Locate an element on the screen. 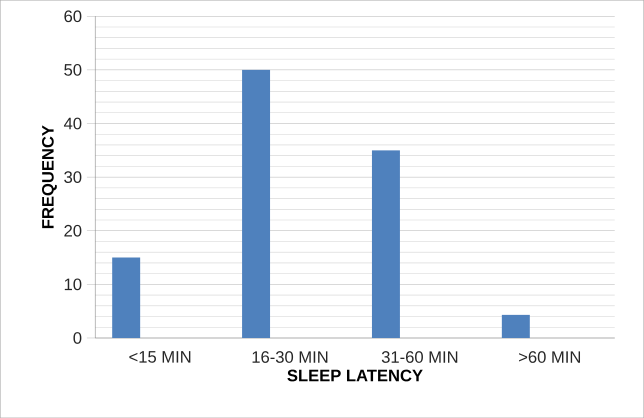  x-axis-title: SLEEP LATENCY is located at coordinates (355, 376).